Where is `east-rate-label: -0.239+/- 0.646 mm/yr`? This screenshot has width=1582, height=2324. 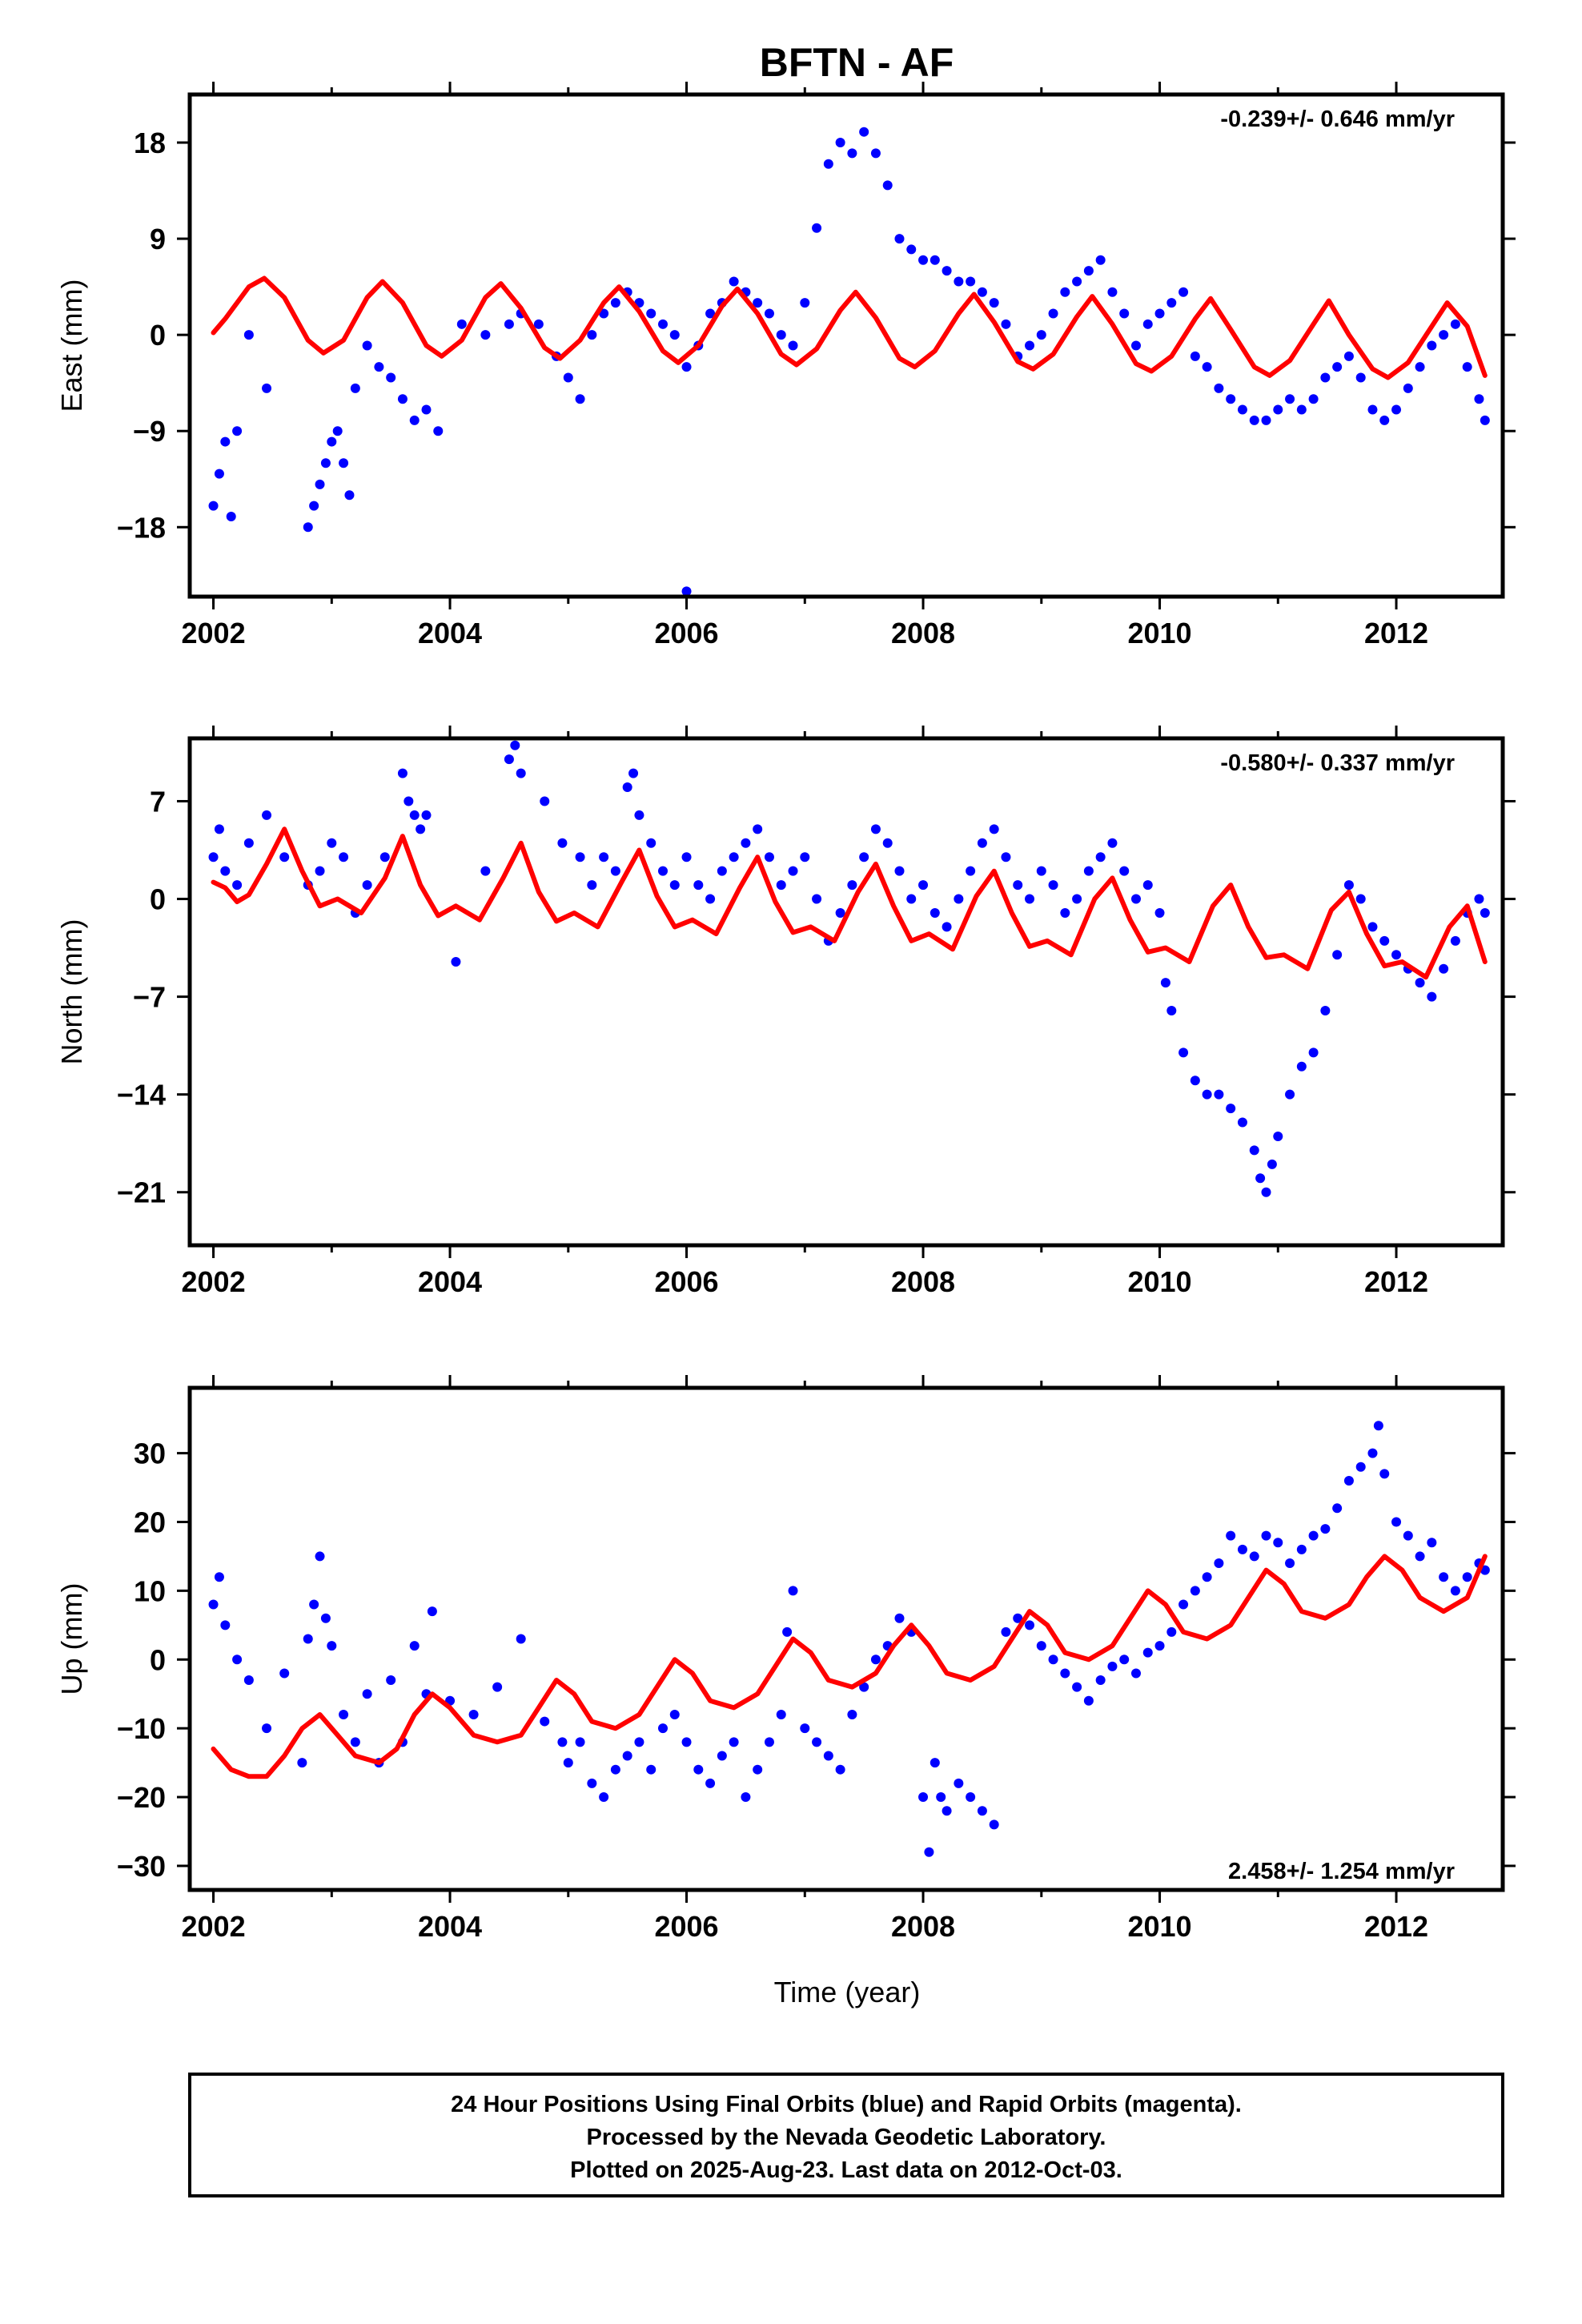 east-rate-label: -0.239+/- 0.646 mm/yr is located at coordinates (1337, 119).